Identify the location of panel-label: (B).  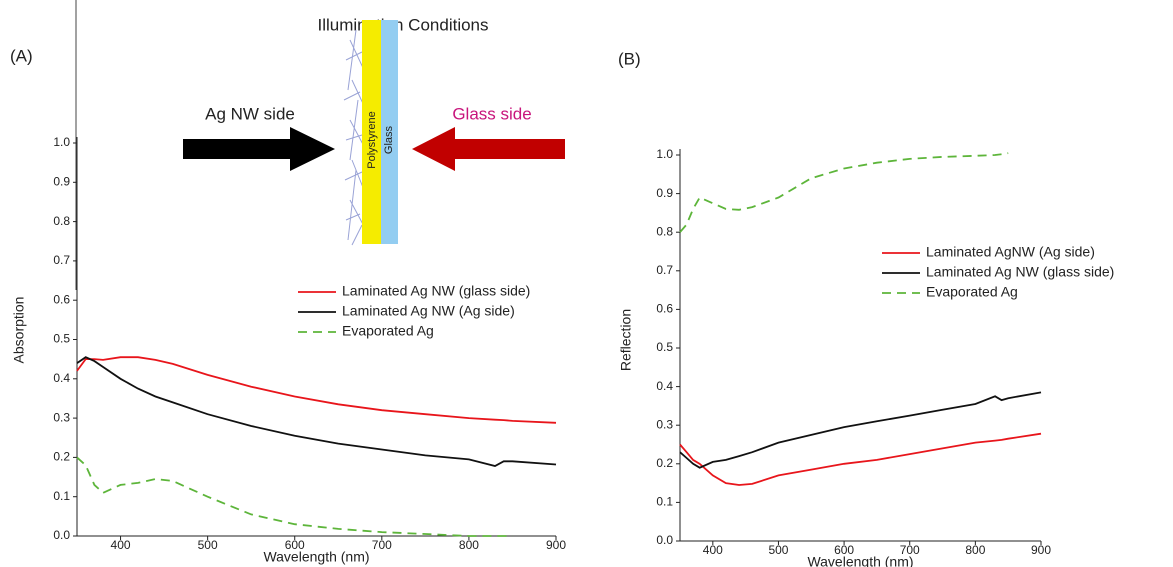
(629, 58).